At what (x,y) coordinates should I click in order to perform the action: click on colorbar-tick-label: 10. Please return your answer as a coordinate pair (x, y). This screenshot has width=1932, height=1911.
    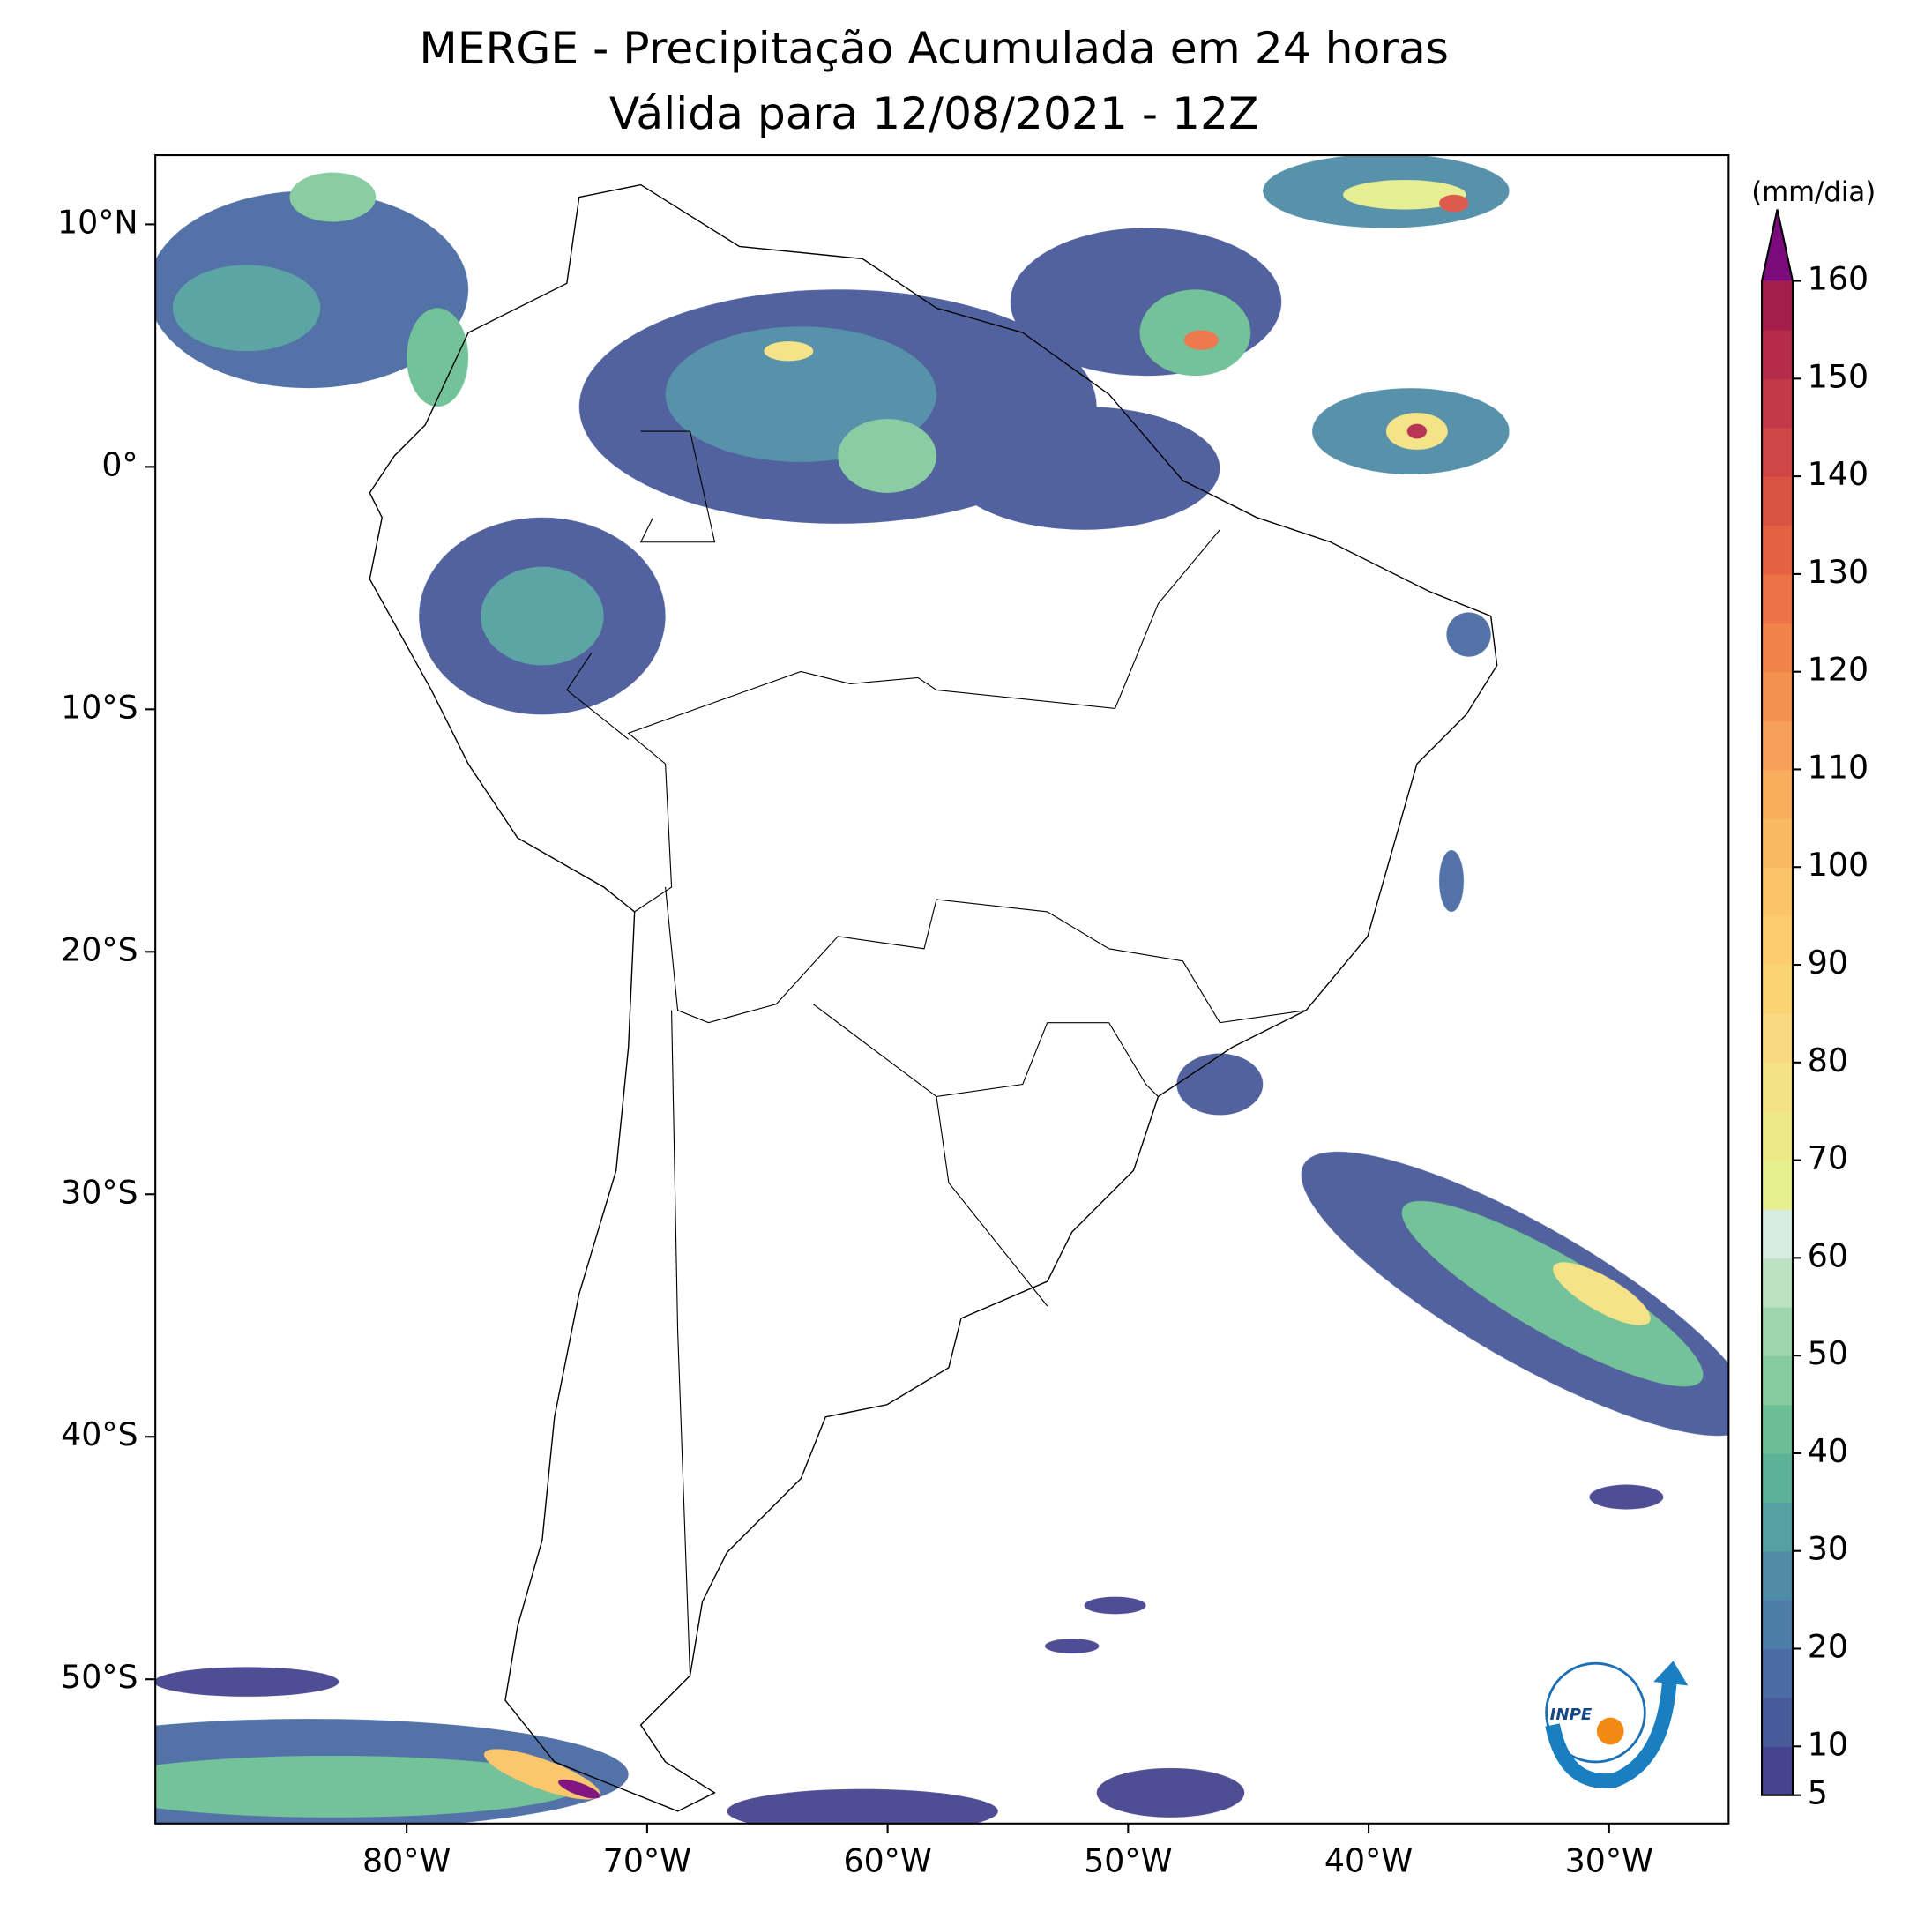
    Looking at the image, I should click on (1828, 1744).